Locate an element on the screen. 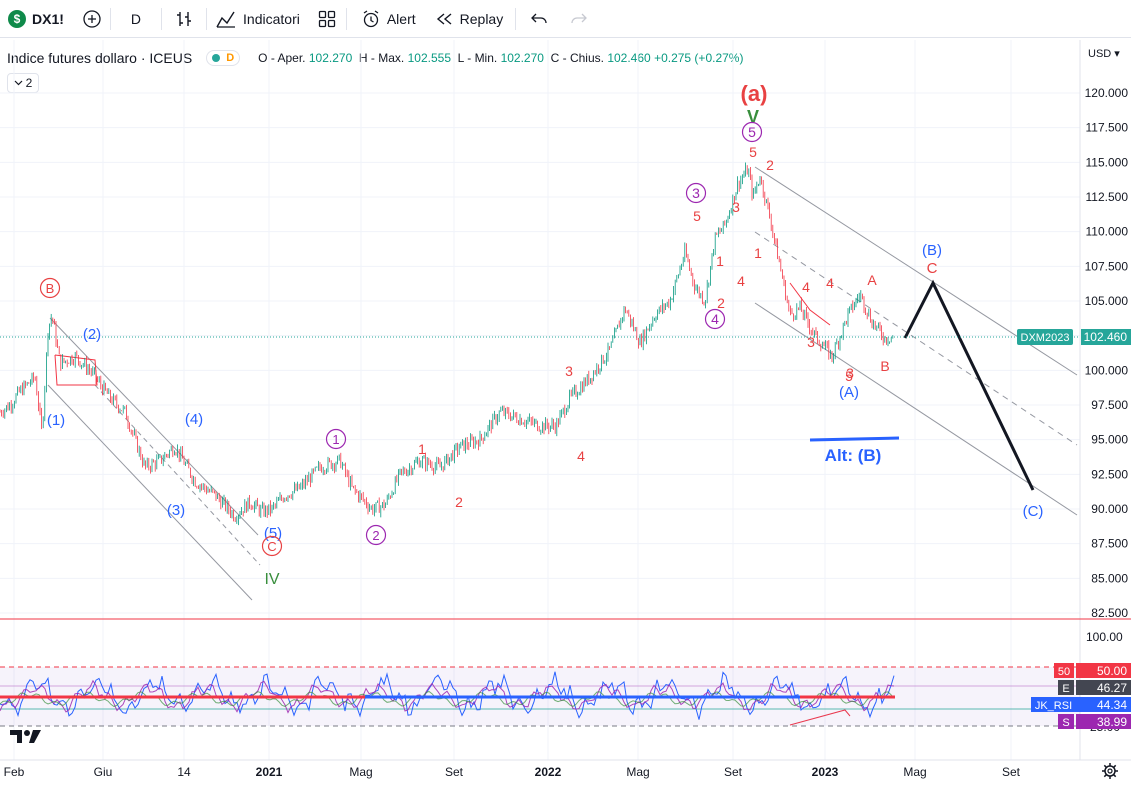  wave-label: V is located at coordinates (753, 117).